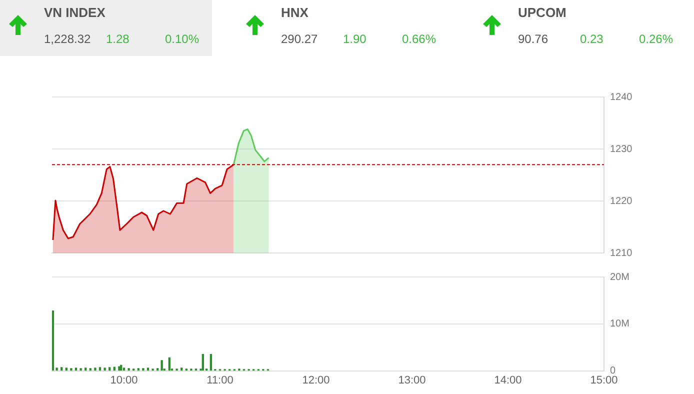 This screenshot has width=694, height=394. Describe the element at coordinates (220, 380) in the screenshot. I see `x-tick-label: 11:00` at that location.